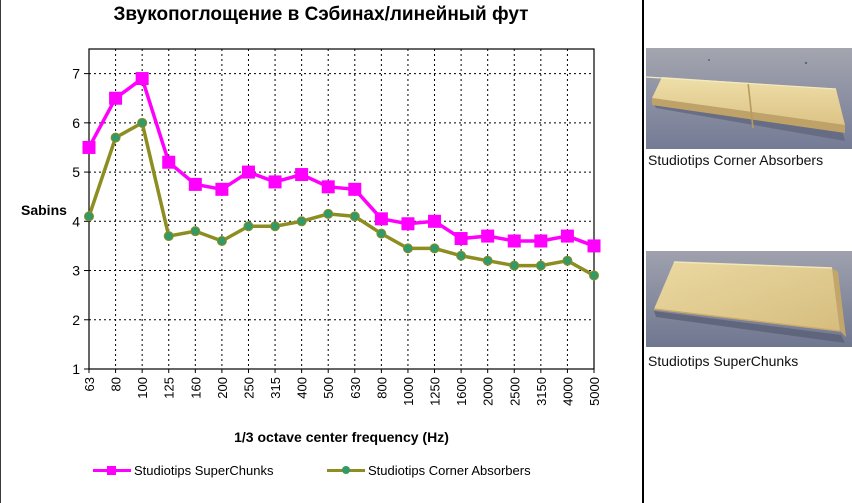  Describe the element at coordinates (341, 437) in the screenshot. I see `x-axis-title: 1/3 octave center frequency (Hz)` at that location.